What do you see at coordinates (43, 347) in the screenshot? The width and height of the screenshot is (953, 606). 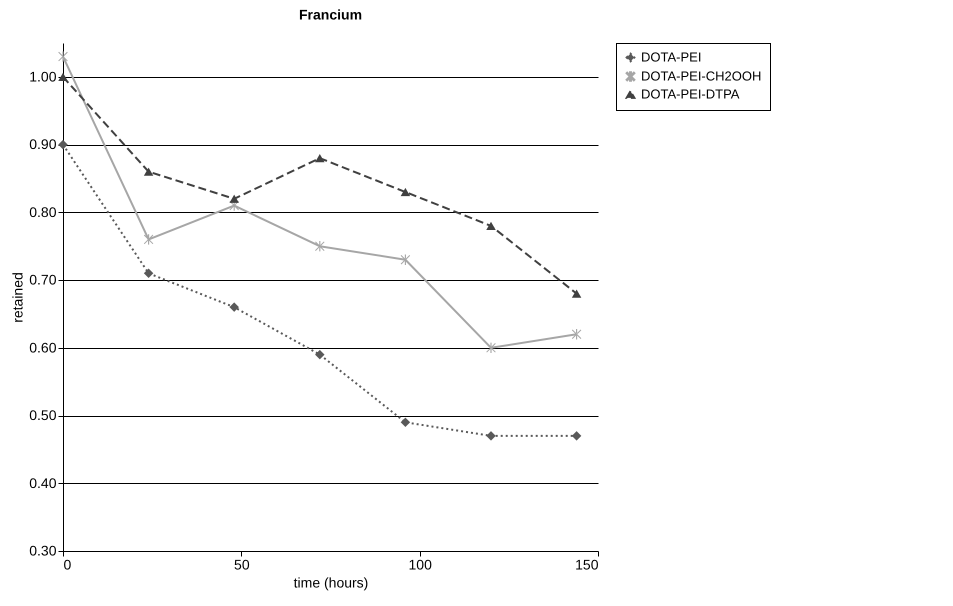 I see `y-tick-label: 0.60` at bounding box center [43, 347].